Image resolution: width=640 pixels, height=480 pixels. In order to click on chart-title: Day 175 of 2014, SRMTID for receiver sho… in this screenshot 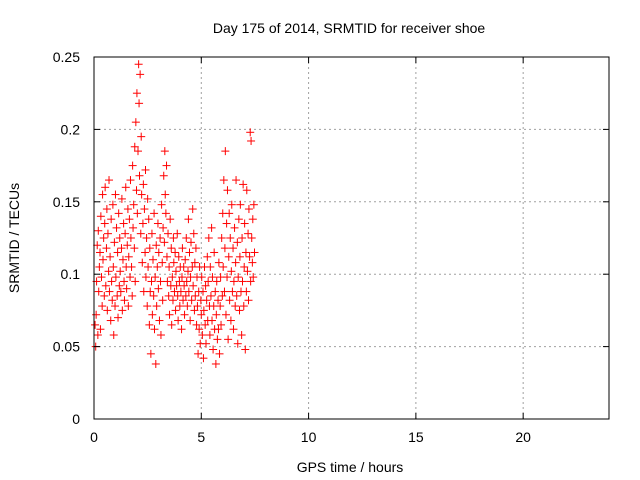, I will do `click(349, 28)`.